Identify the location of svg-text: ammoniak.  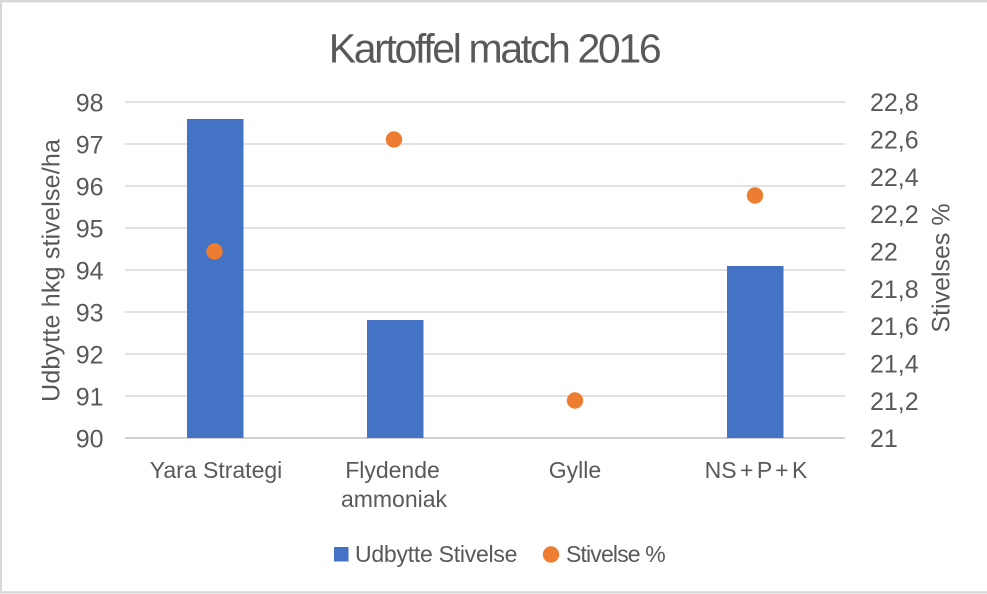
(394, 499).